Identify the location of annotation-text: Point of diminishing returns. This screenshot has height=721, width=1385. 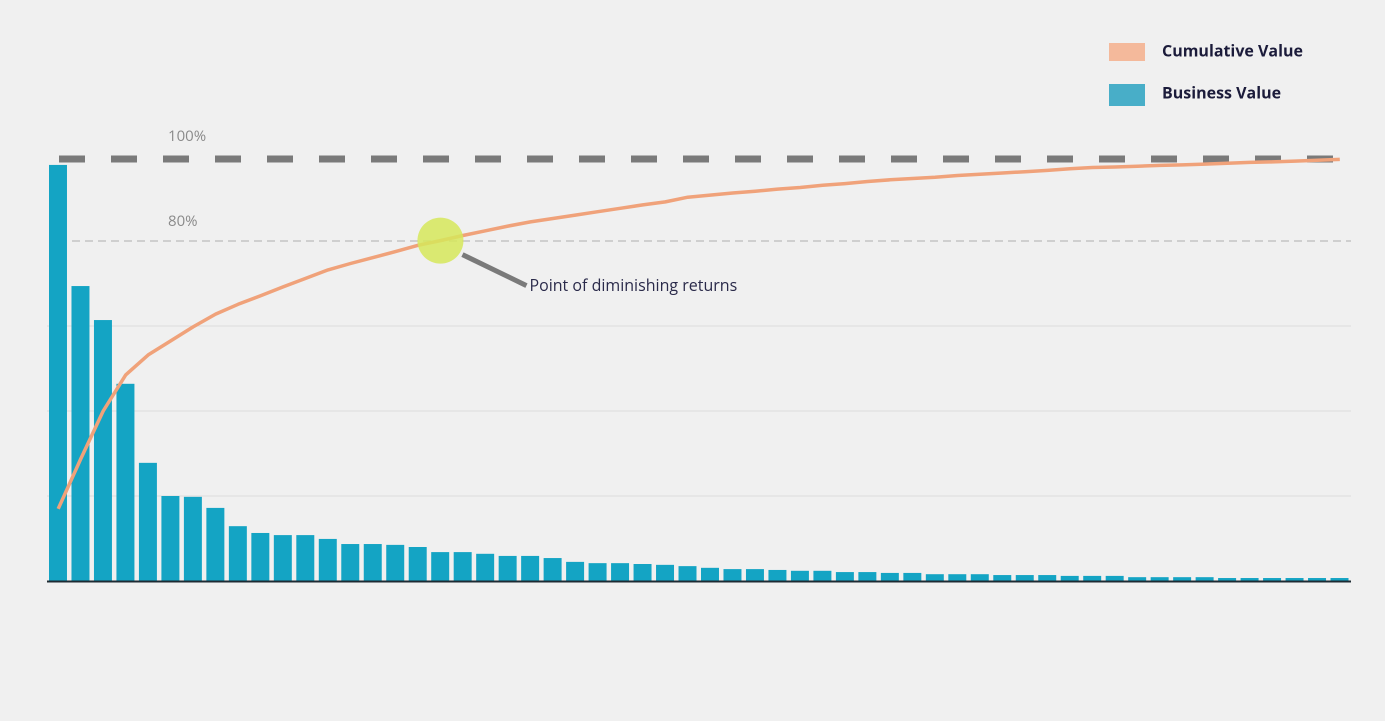
(633, 285).